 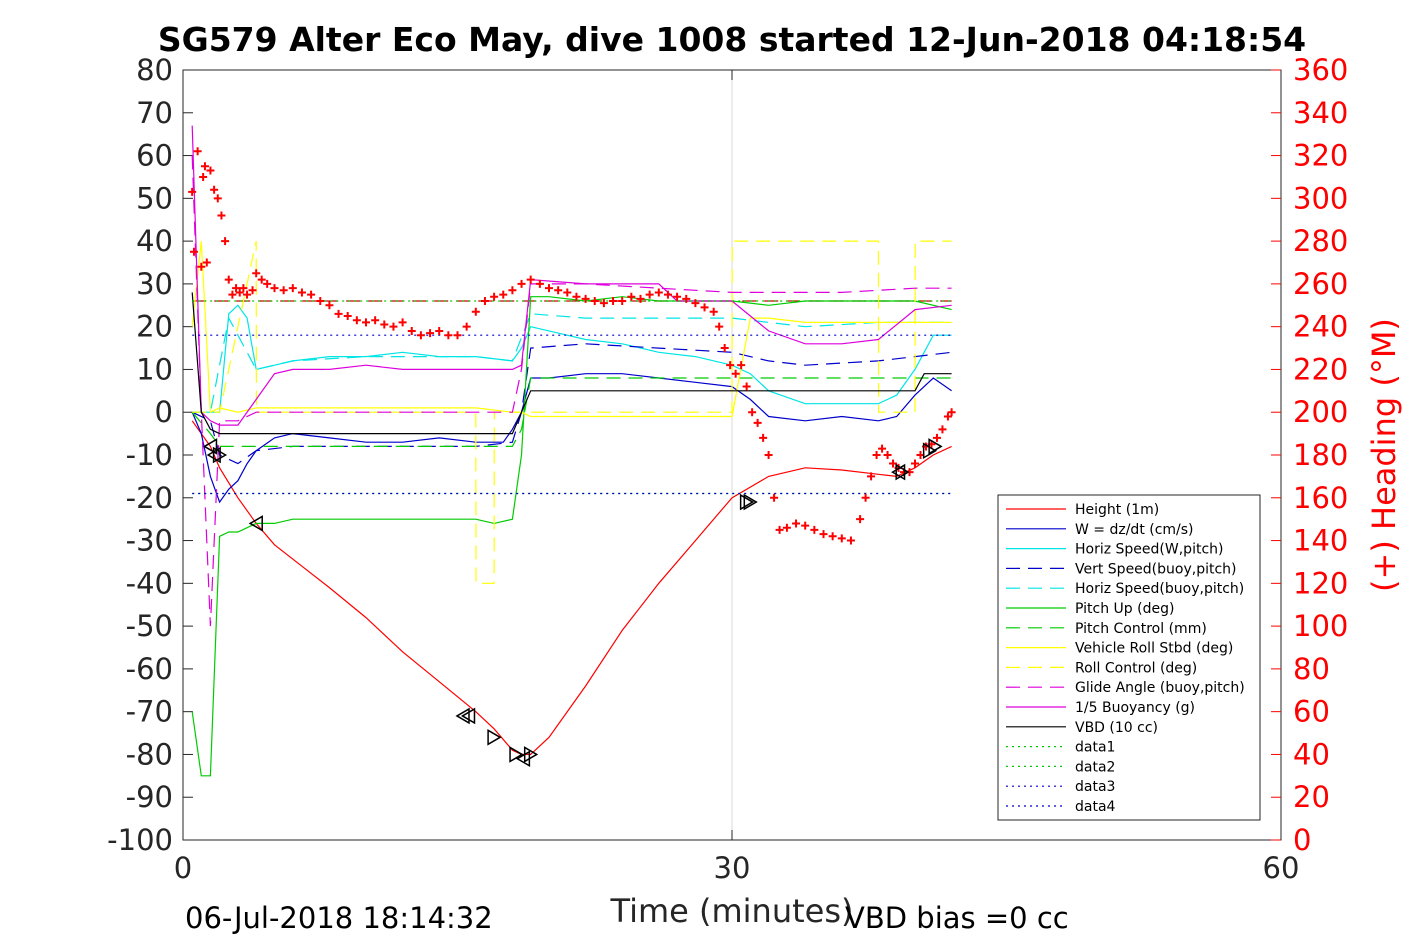 What do you see at coordinates (149, 583) in the screenshot?
I see `y-tick-label: -40` at bounding box center [149, 583].